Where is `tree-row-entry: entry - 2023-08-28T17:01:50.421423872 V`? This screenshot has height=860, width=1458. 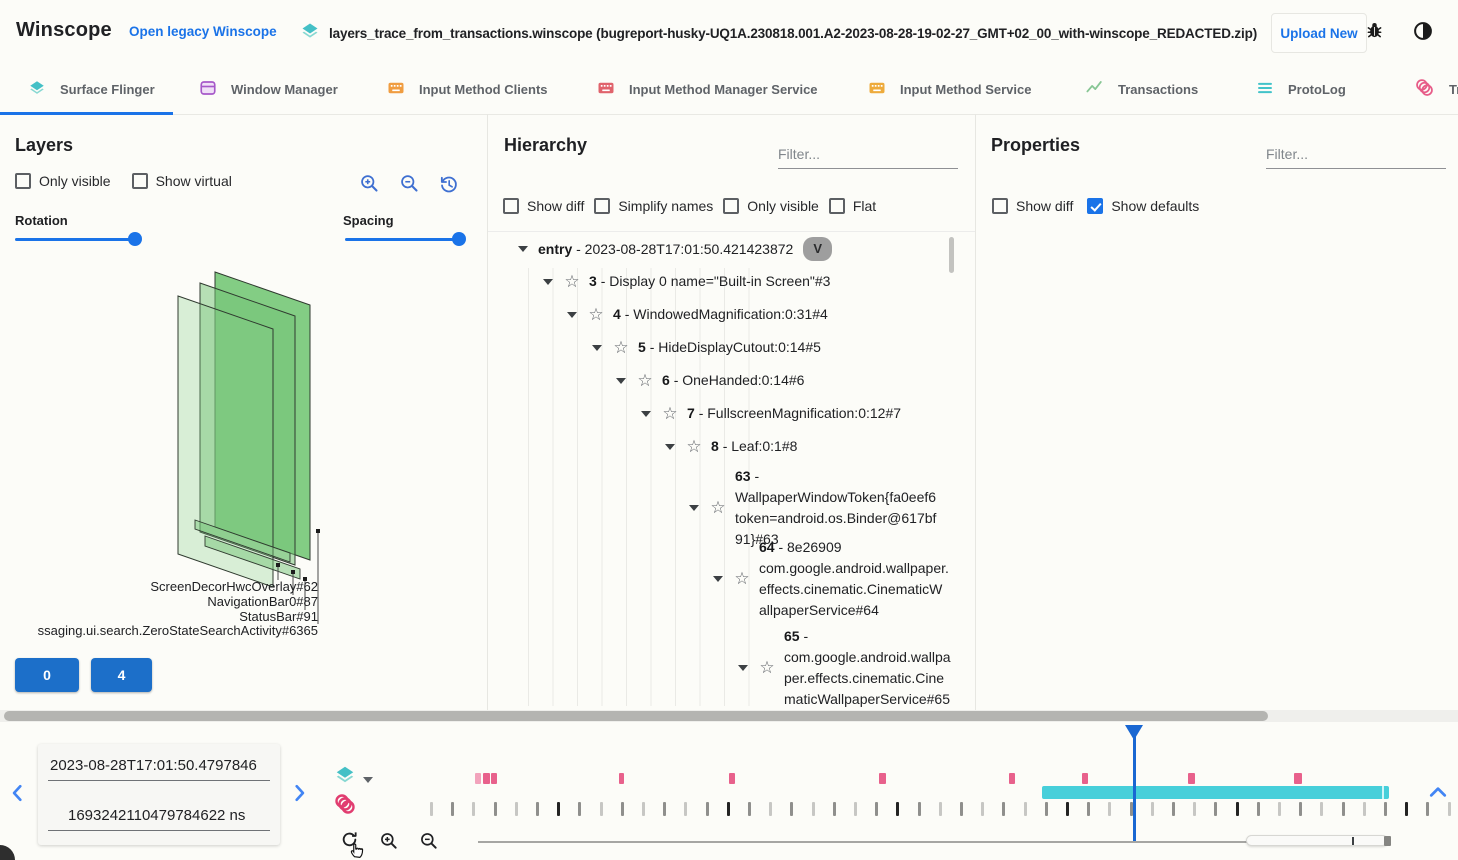 tree-row-entry: entry - 2023-08-28T17:01:50.421423872 V is located at coordinates (726, 248).